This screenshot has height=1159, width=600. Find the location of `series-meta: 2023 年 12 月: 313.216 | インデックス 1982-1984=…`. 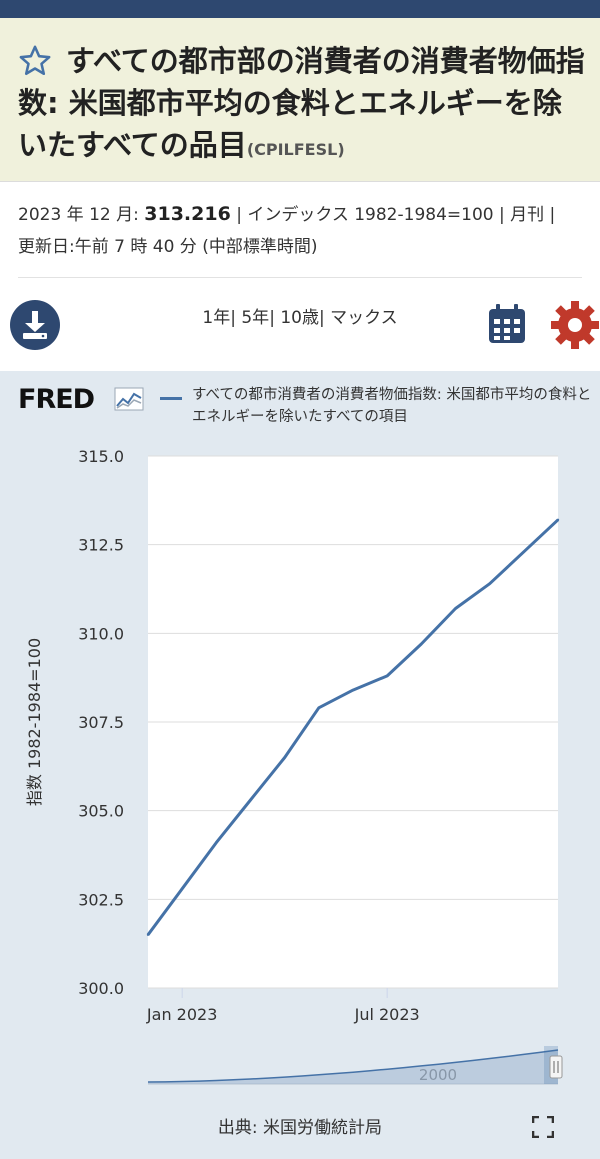

series-meta: 2023 年 12 月: 313.216 | インデックス 1982-1984=… is located at coordinates (303, 230).